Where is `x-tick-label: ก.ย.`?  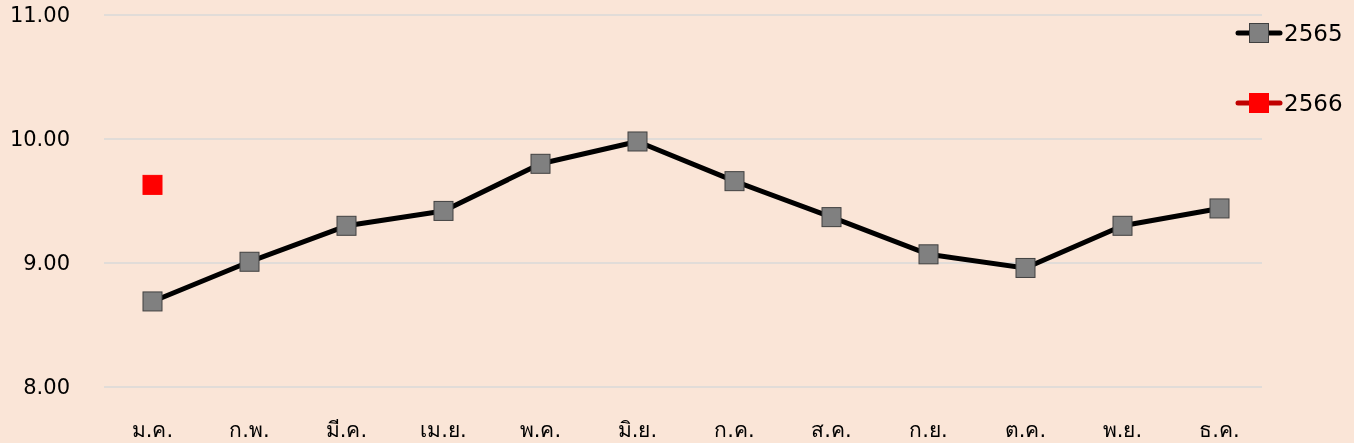 x-tick-label: ก.ย. is located at coordinates (928, 430).